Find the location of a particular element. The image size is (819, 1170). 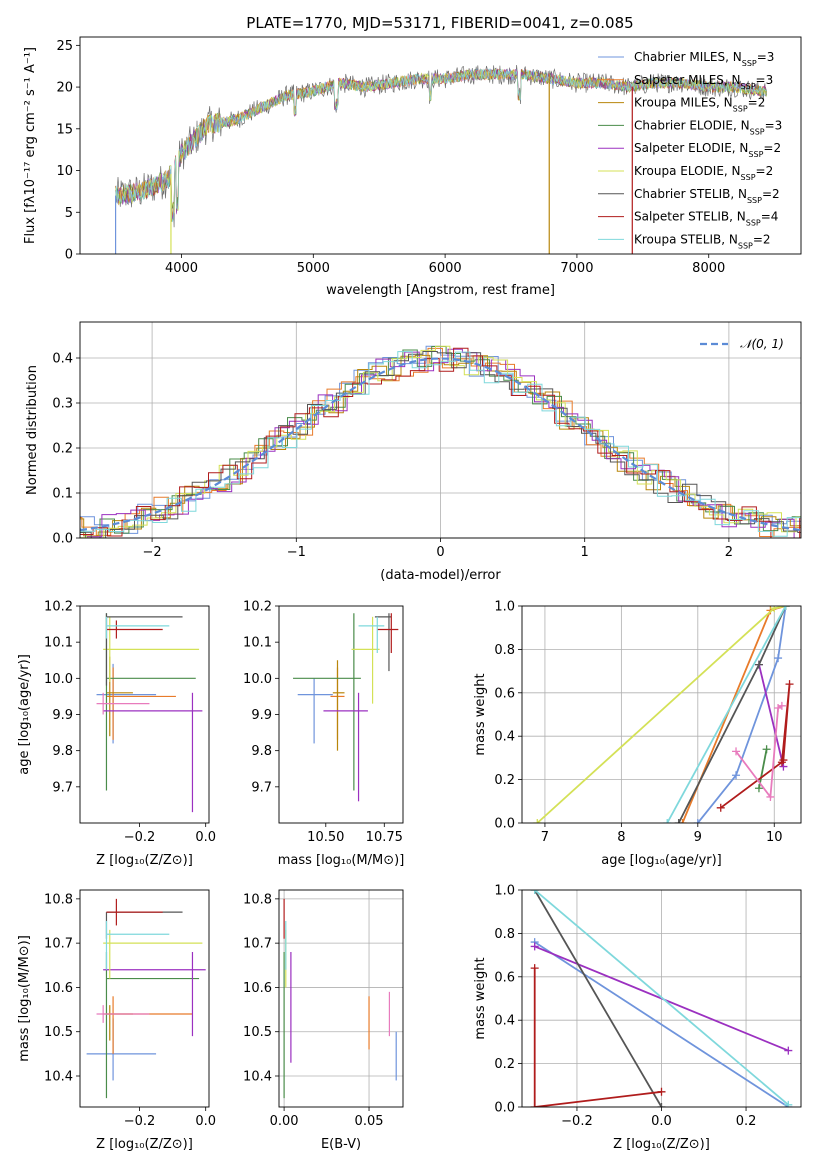

x-tick-label: 9 is located at coordinates (698, 837).